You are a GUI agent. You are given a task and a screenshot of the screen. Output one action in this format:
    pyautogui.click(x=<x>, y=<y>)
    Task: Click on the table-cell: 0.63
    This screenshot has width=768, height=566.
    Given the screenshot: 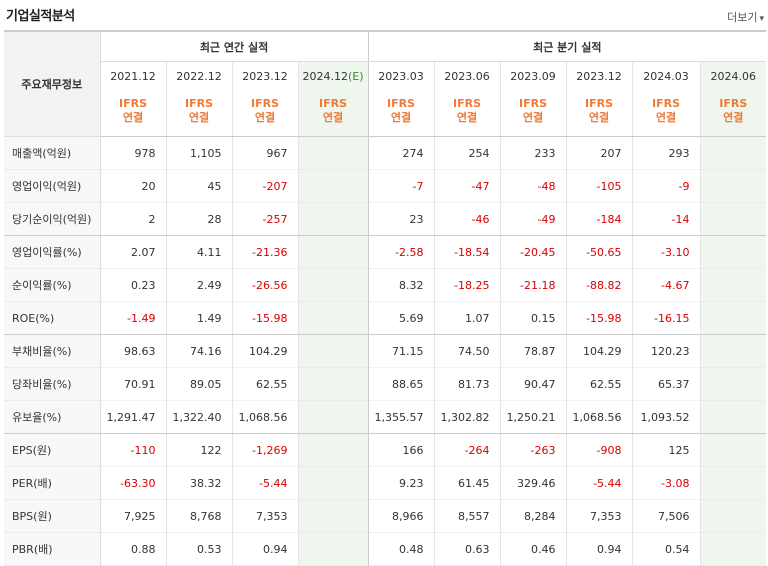 What is the action you would take?
    pyautogui.click(x=467, y=549)
    